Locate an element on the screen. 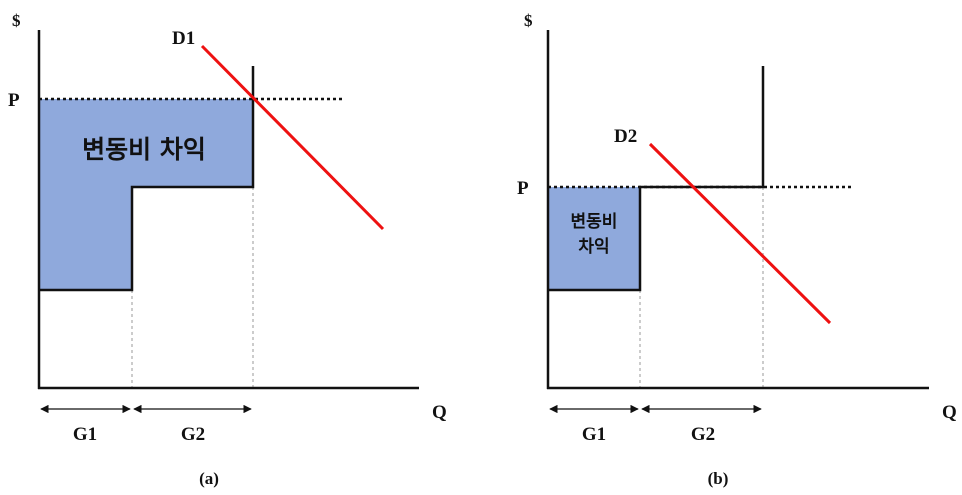 The image size is (962, 495). panel-a-x-axis-label: Q is located at coordinates (439, 412).